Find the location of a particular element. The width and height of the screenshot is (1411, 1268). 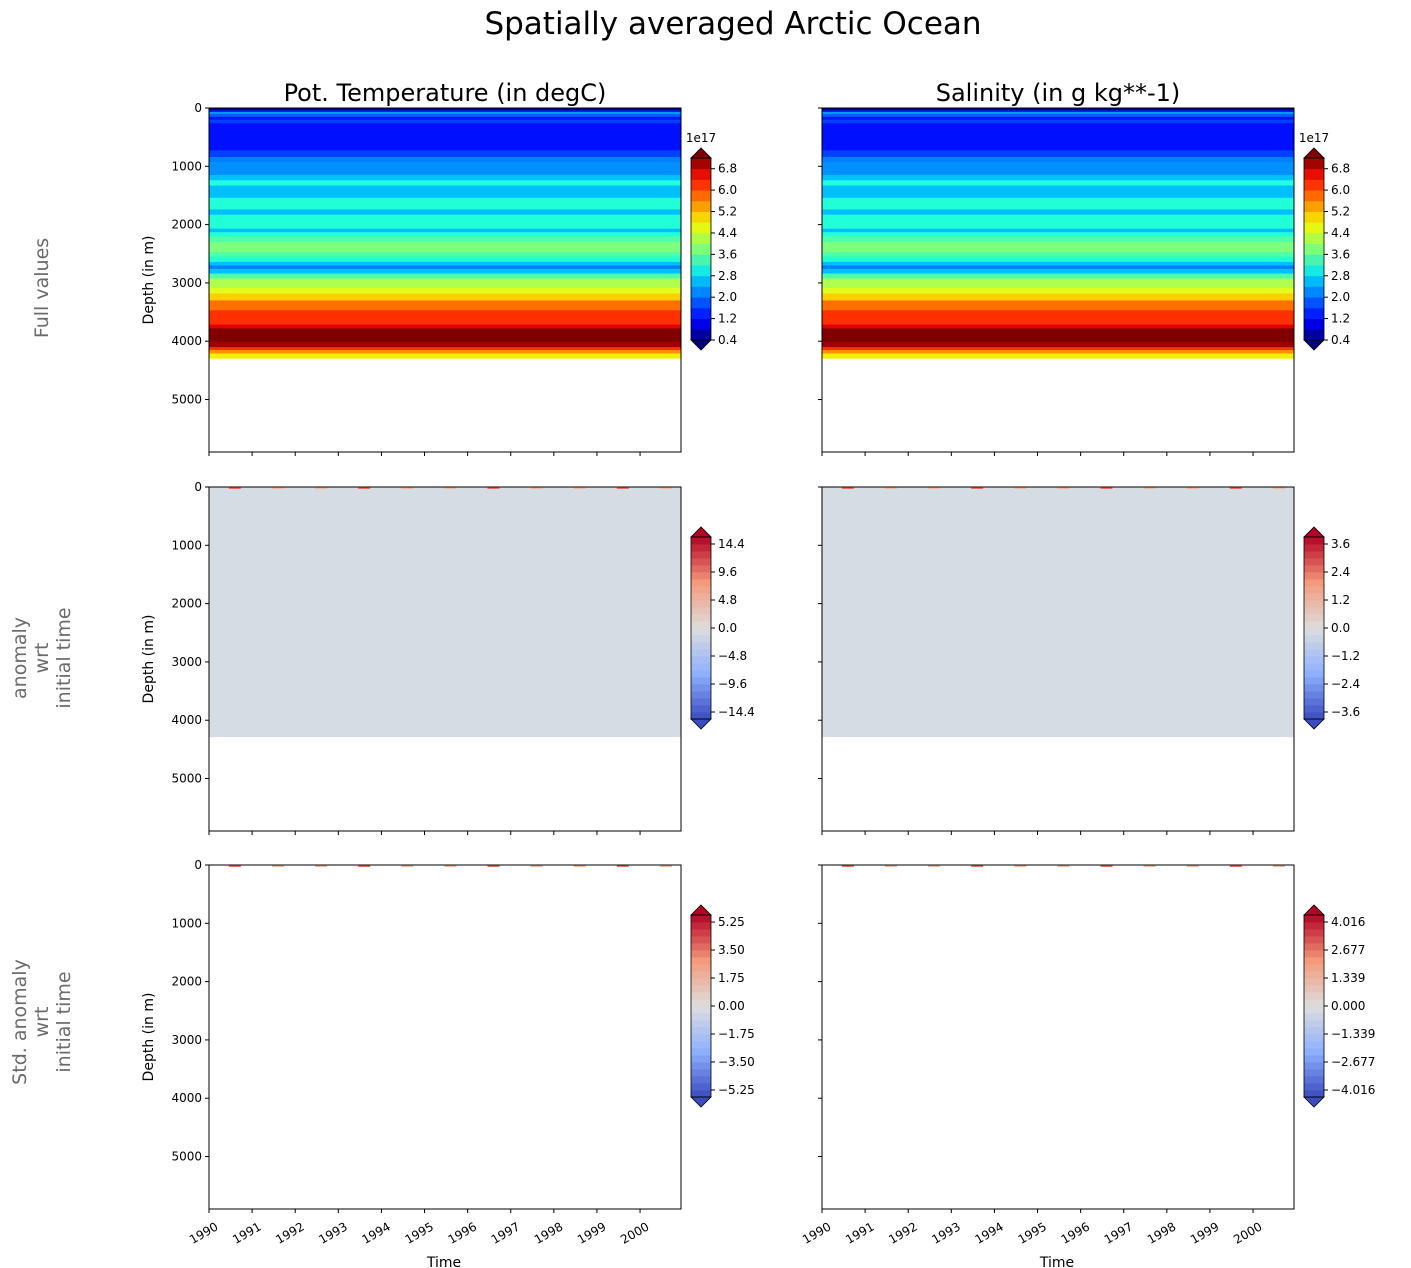

colorbar-extend-max is located at coordinates (701, 532).